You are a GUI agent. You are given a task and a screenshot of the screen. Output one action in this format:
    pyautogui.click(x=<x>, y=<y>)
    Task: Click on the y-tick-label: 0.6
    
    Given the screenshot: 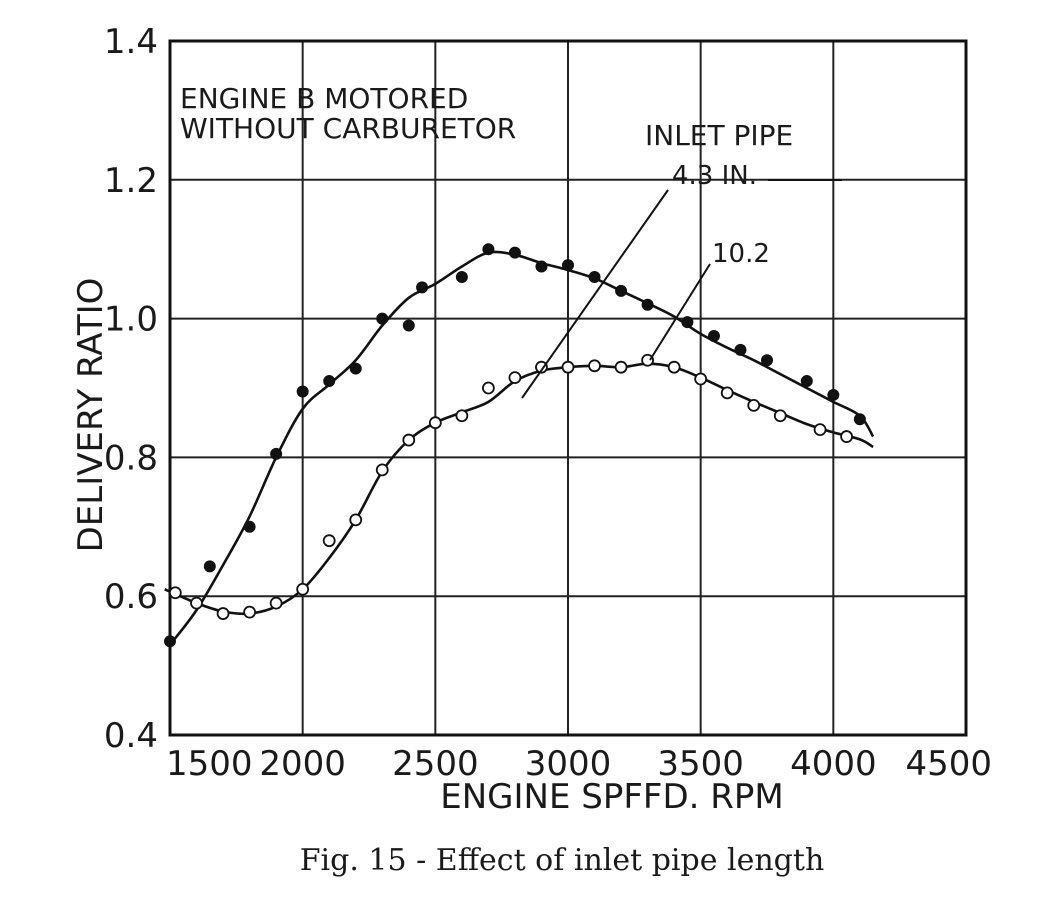 What is the action you would take?
    pyautogui.click(x=131, y=597)
    